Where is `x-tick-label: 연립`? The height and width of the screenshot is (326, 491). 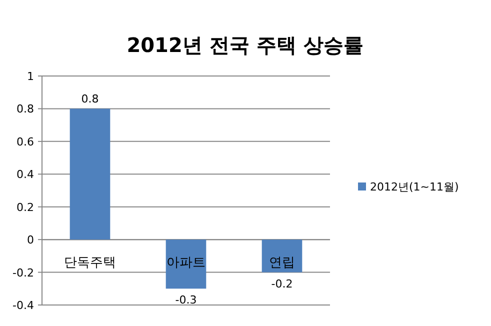
x-tick-label: 연립 is located at coordinates (282, 263).